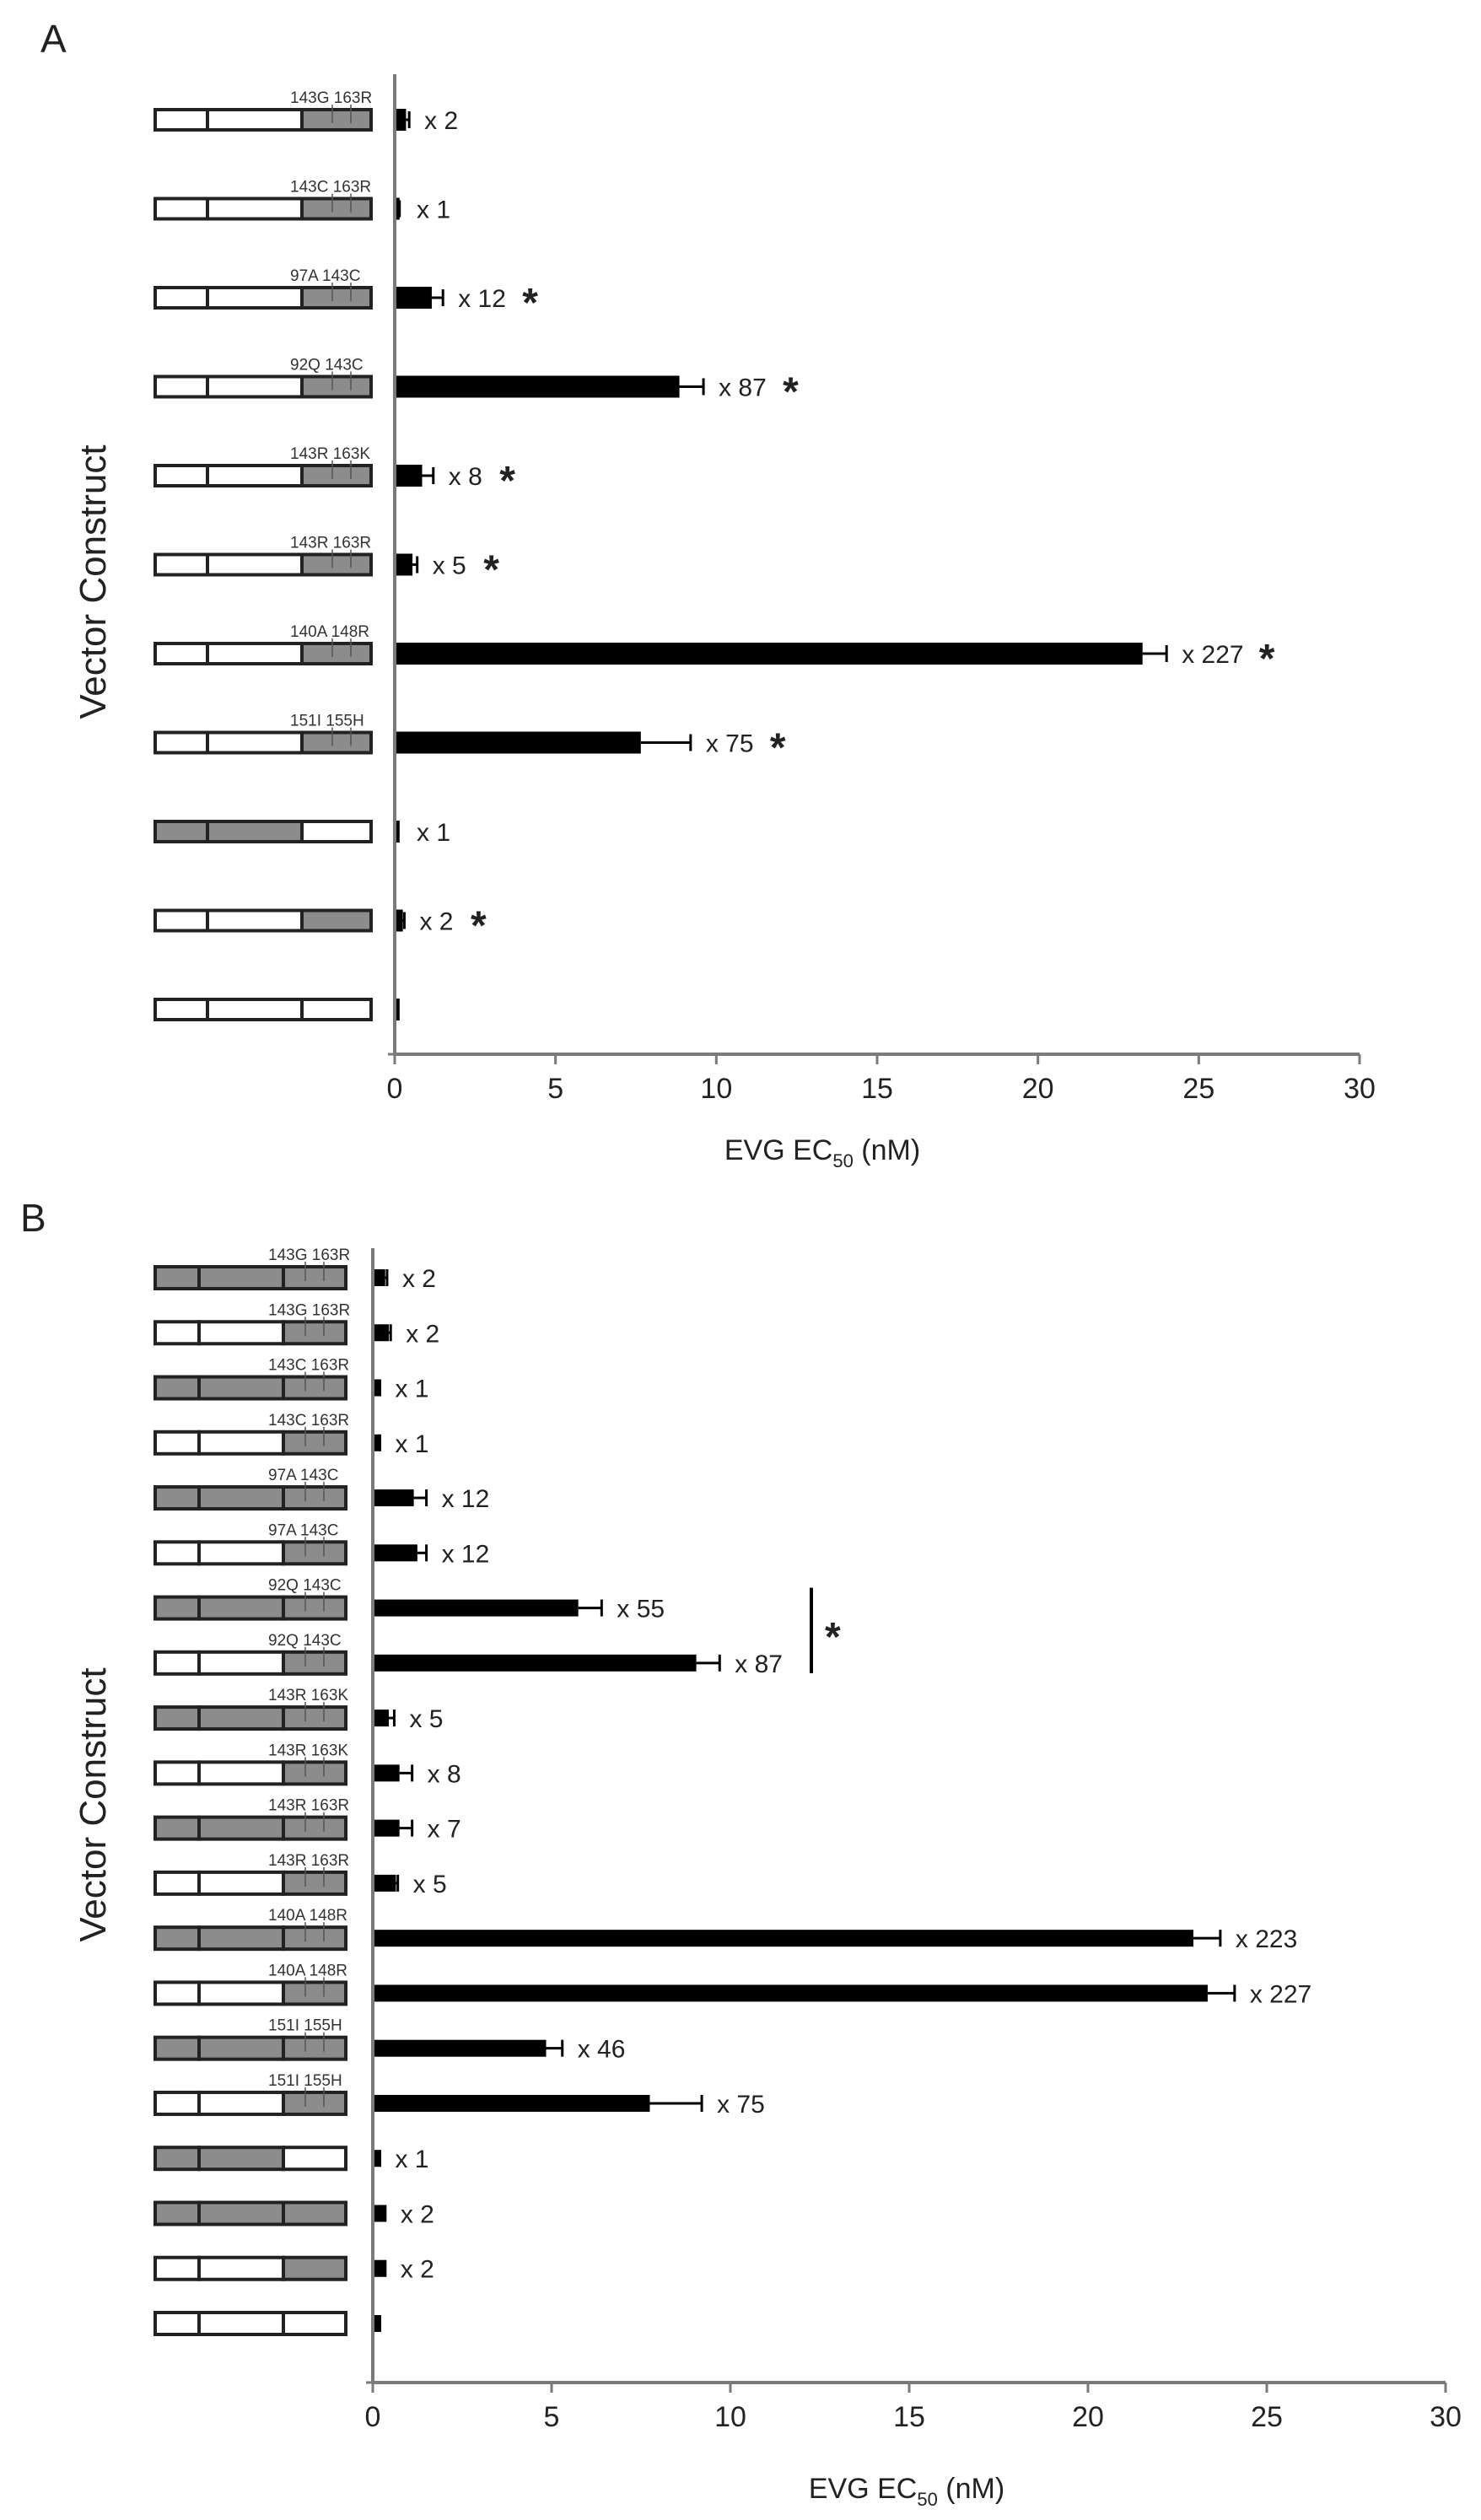 The image size is (1481, 2520). Describe the element at coordinates (327, 721) in the screenshot. I see `mutation-label: 151I 155H` at that location.